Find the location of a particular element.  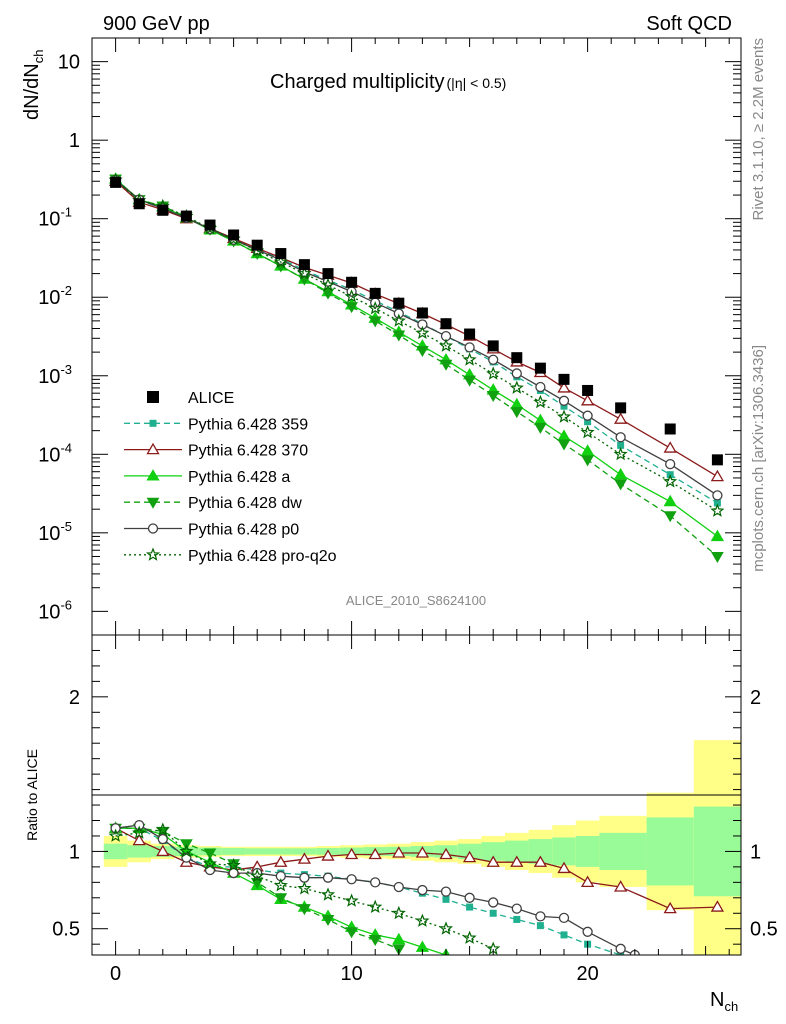

y-axis-label-base: dN/dN is located at coordinates (32, 91).